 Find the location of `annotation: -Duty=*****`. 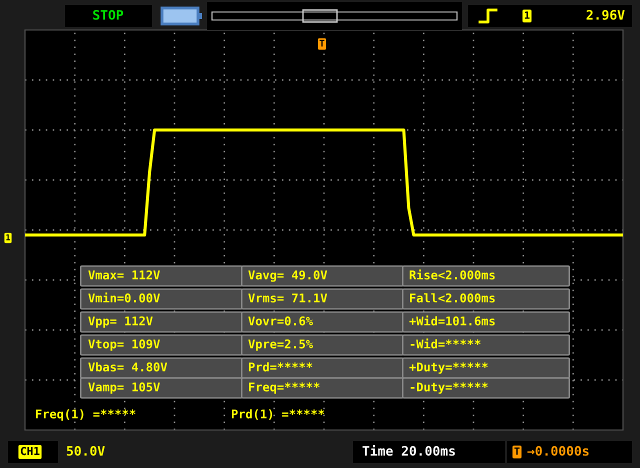

annotation: -Duty=***** is located at coordinates (449, 388).